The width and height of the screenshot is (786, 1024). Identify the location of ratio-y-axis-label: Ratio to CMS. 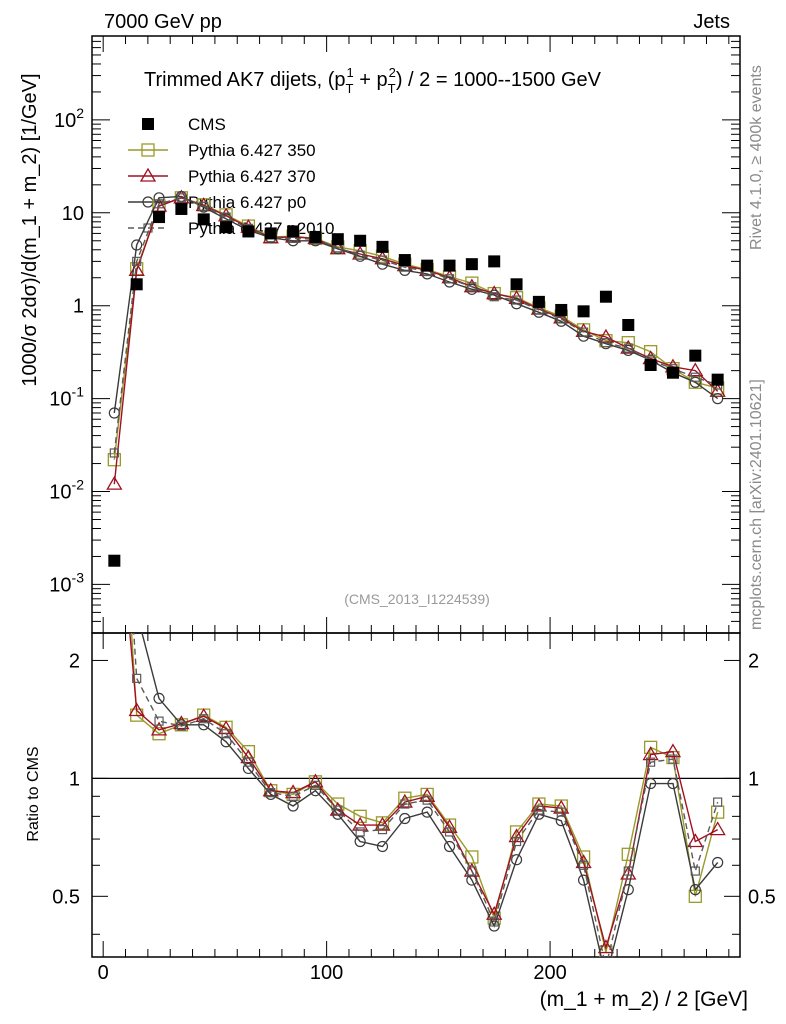
(33, 793).